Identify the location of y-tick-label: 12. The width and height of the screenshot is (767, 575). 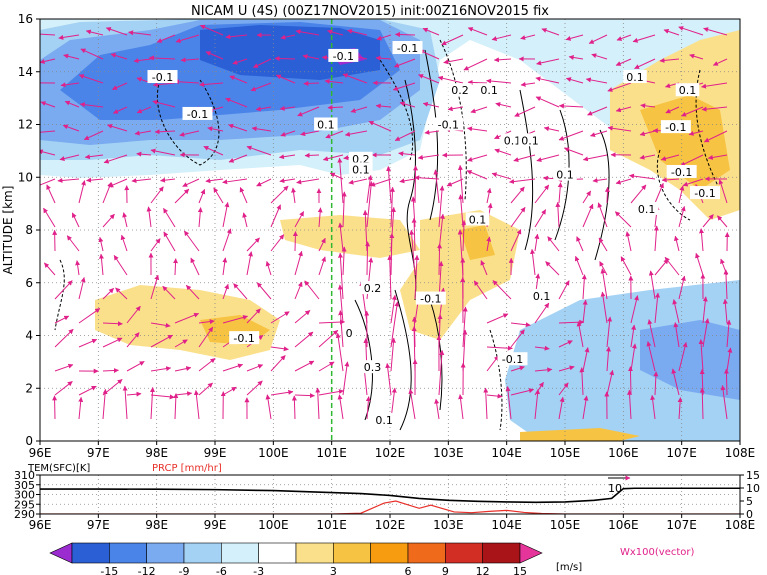
(25, 125).